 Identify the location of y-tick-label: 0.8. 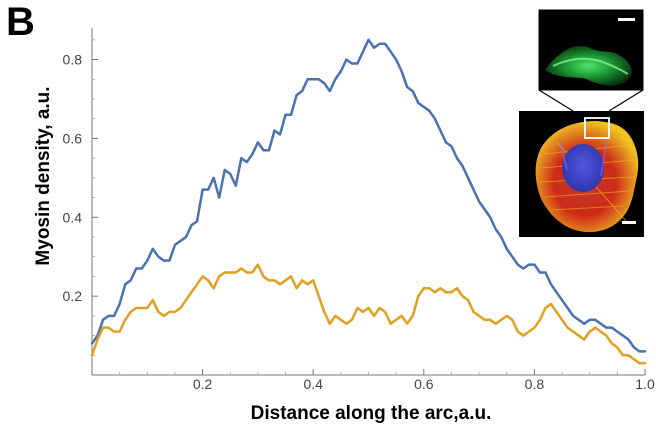
(73, 60).